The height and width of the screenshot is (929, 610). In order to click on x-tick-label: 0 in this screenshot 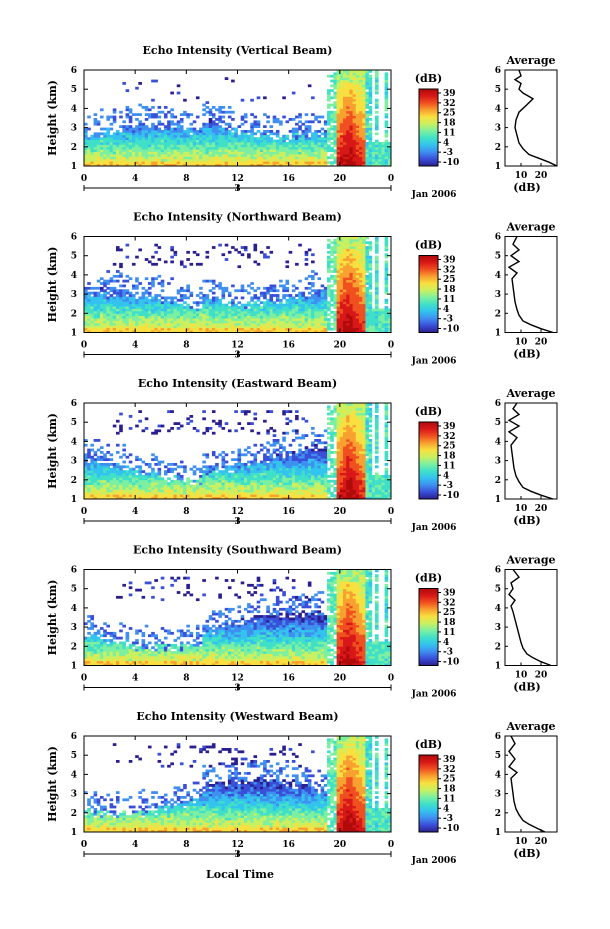, I will do `click(84, 179)`.